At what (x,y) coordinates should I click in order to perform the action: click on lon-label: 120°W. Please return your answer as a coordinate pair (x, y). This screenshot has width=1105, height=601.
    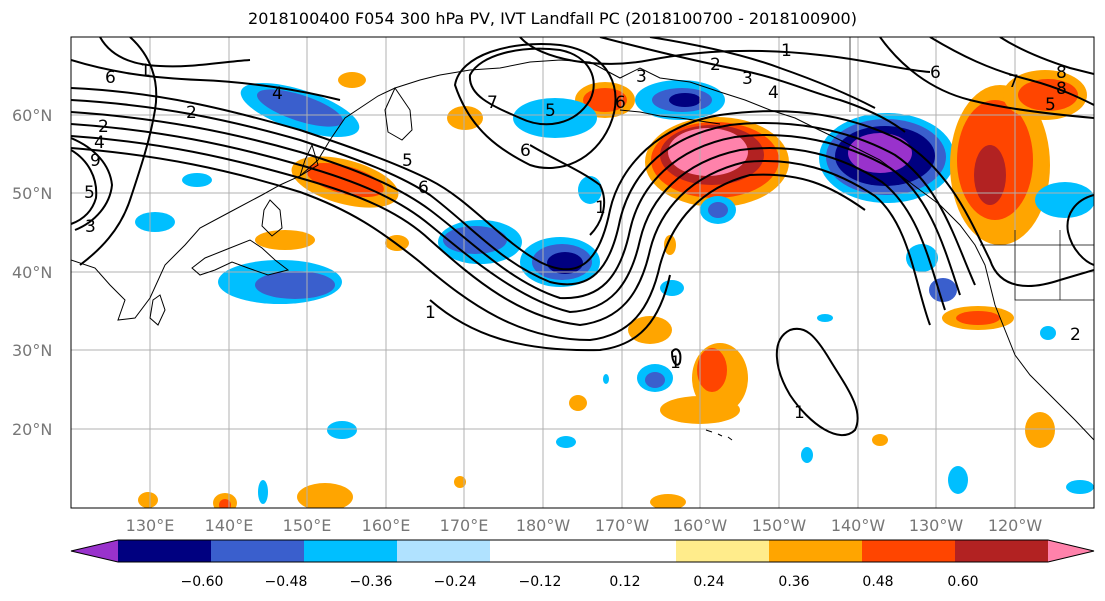
    Looking at the image, I should click on (1015, 525).